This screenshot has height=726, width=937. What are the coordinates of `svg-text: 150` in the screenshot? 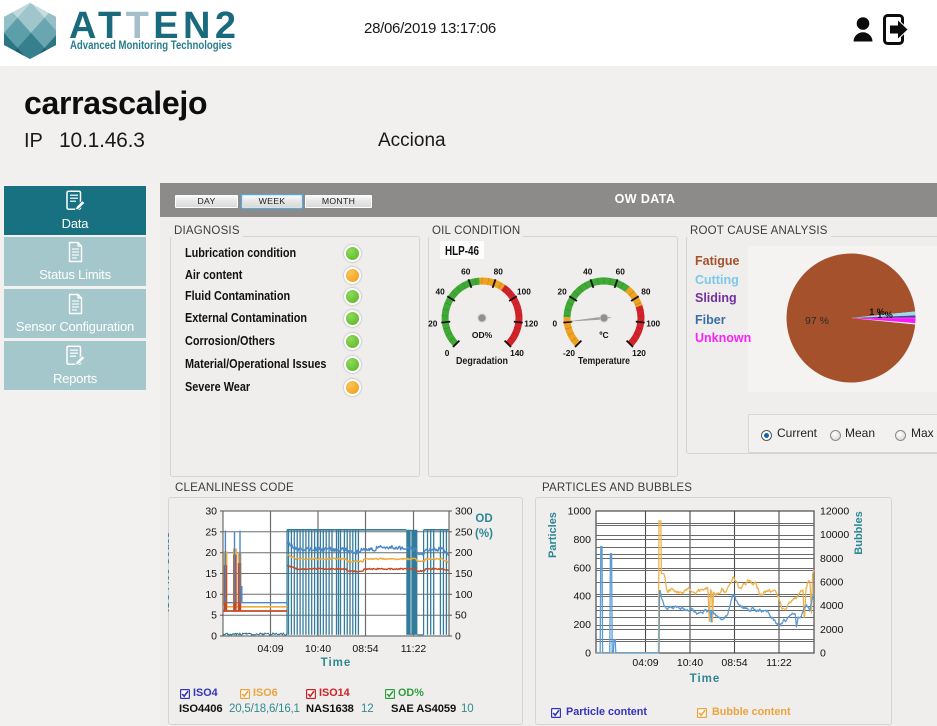 It's located at (464, 574).